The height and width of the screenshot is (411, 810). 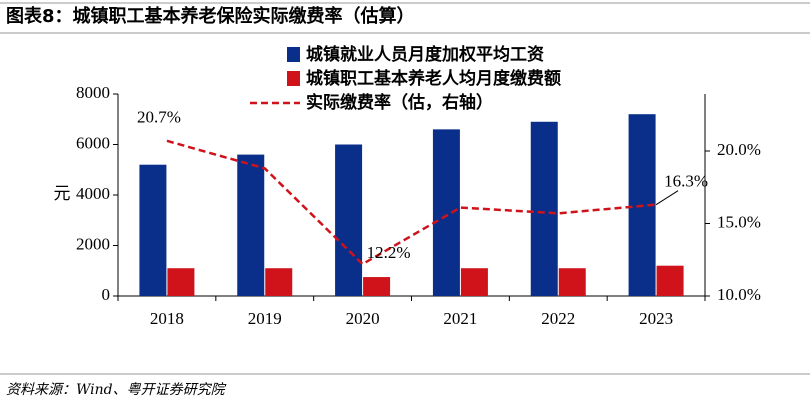 What do you see at coordinates (460, 318) in the screenshot?
I see `x-tick-label: 2021` at bounding box center [460, 318].